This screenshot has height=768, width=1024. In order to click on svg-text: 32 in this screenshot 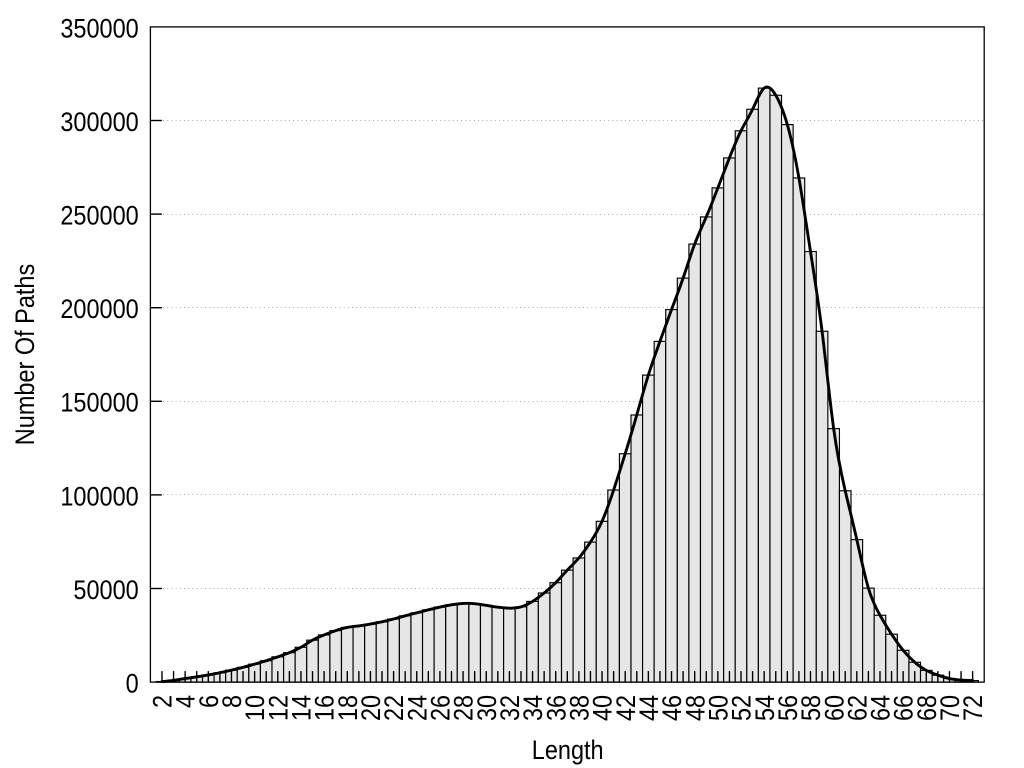, I will do `click(511, 708)`.